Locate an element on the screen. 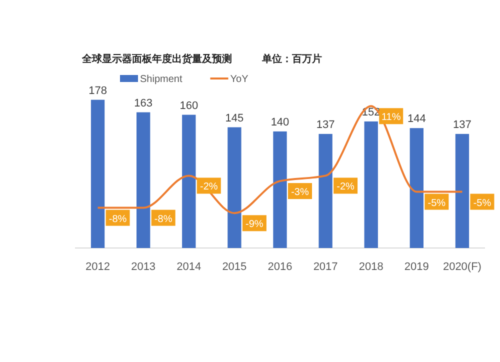 This screenshot has width=500, height=362. data-label: 160 is located at coordinates (189, 106).